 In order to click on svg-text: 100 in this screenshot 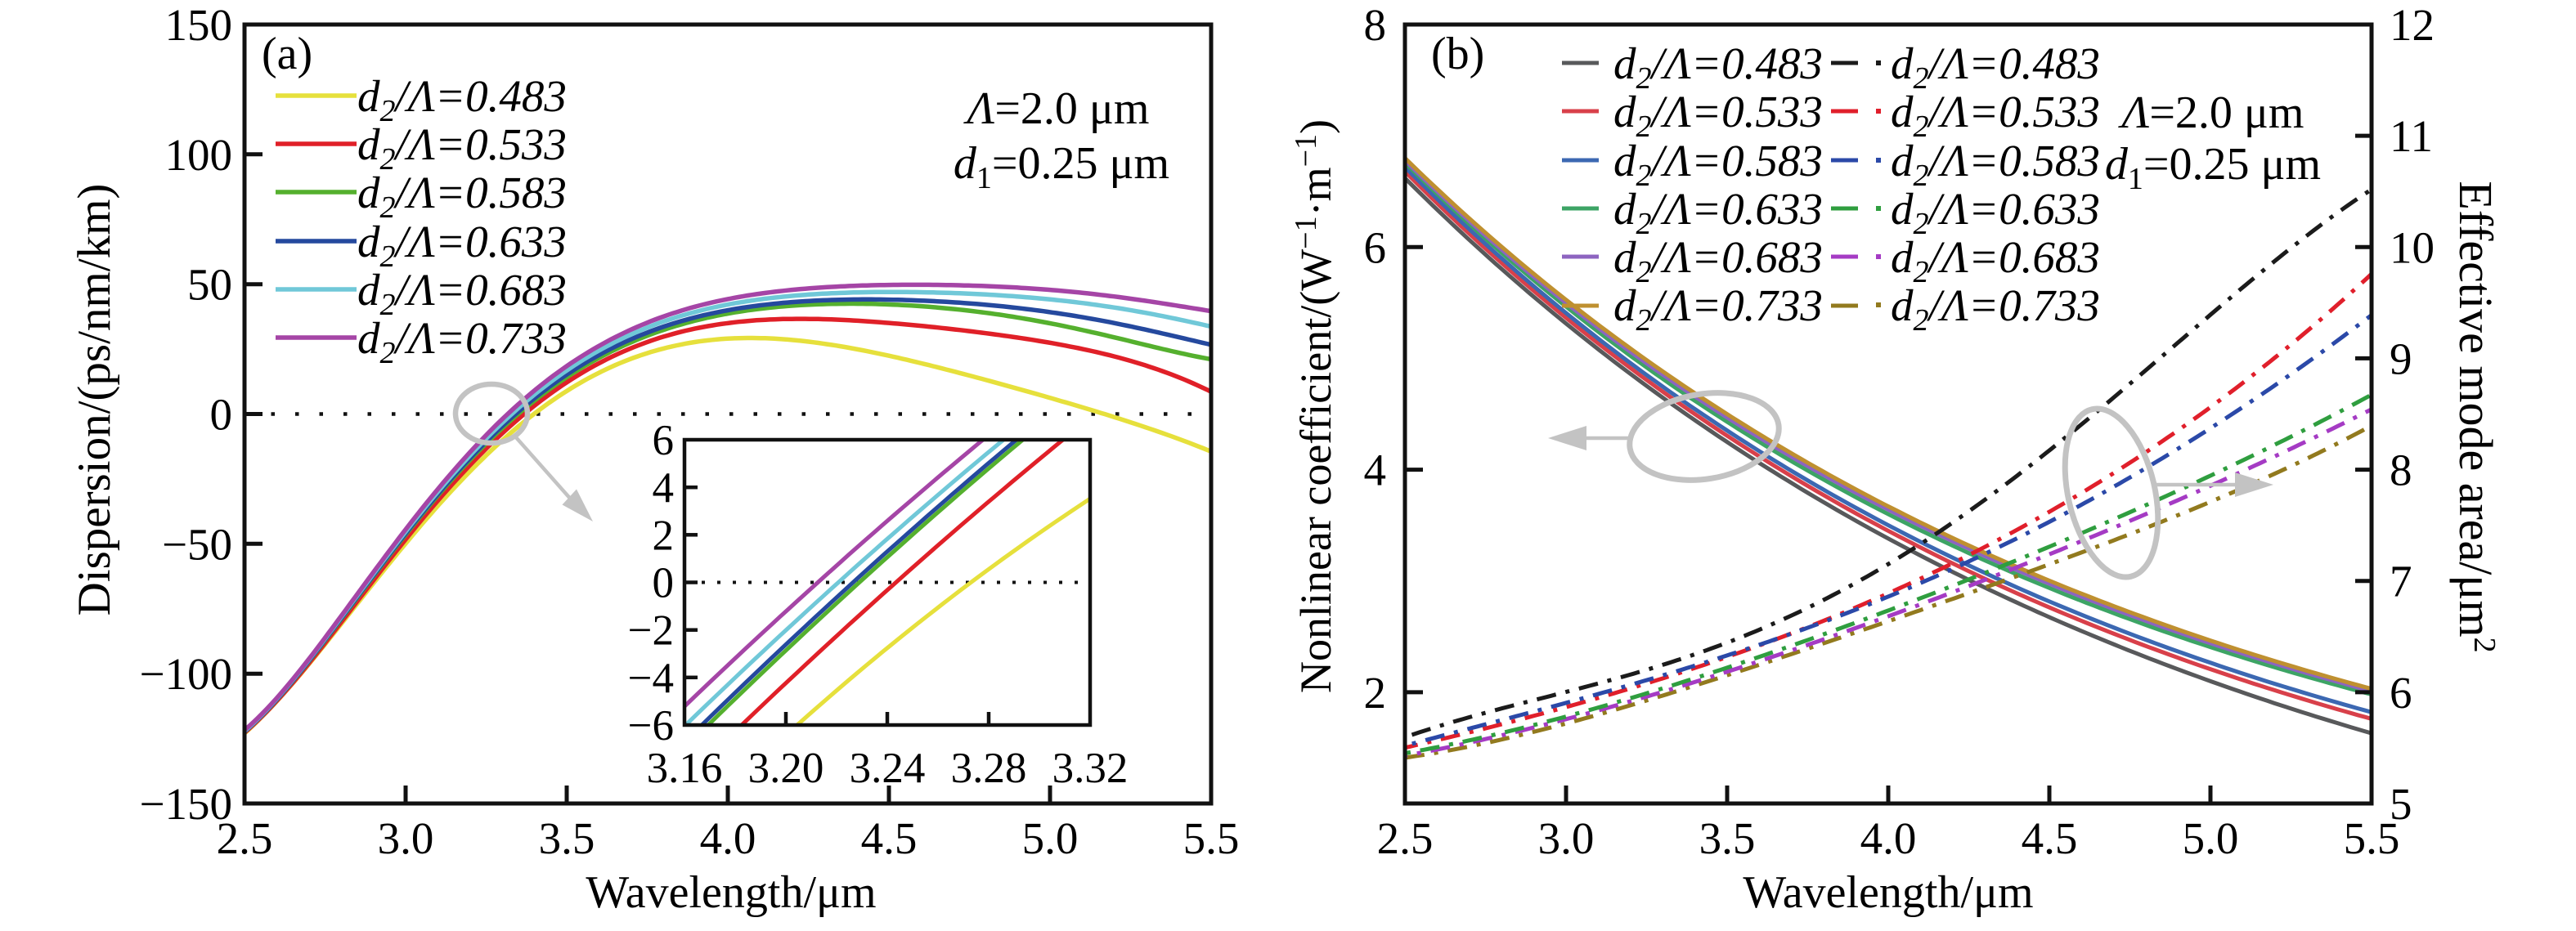, I will do `click(199, 155)`.